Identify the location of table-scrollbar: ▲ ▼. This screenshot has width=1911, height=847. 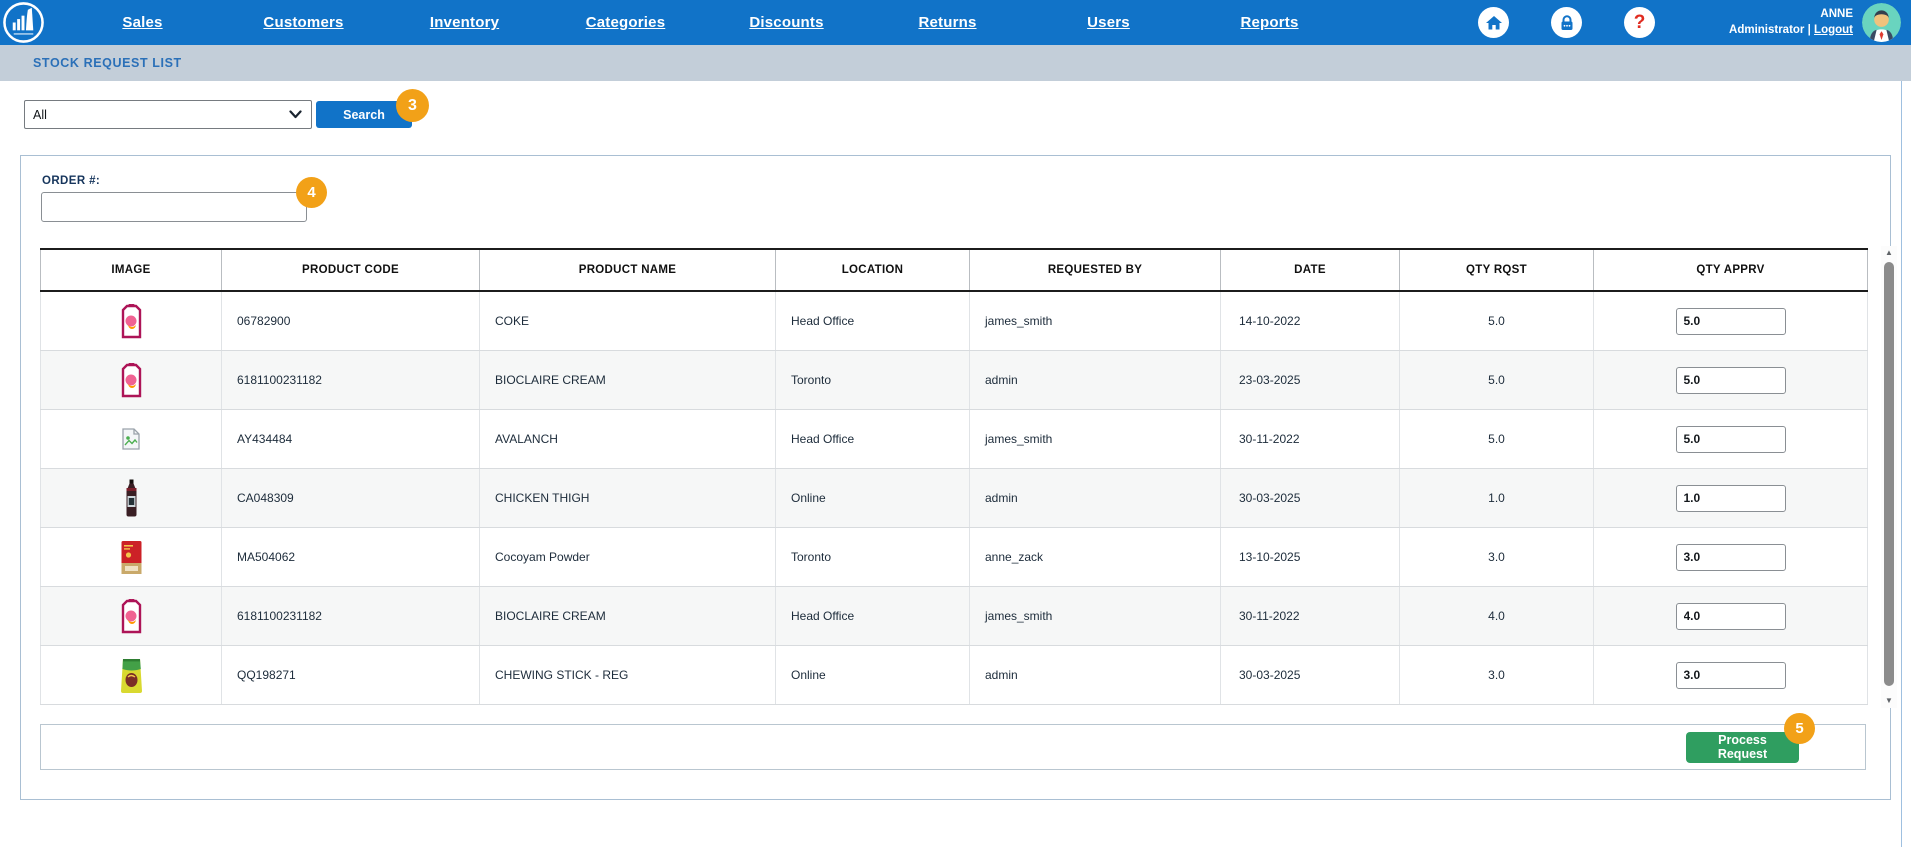
(1889, 477).